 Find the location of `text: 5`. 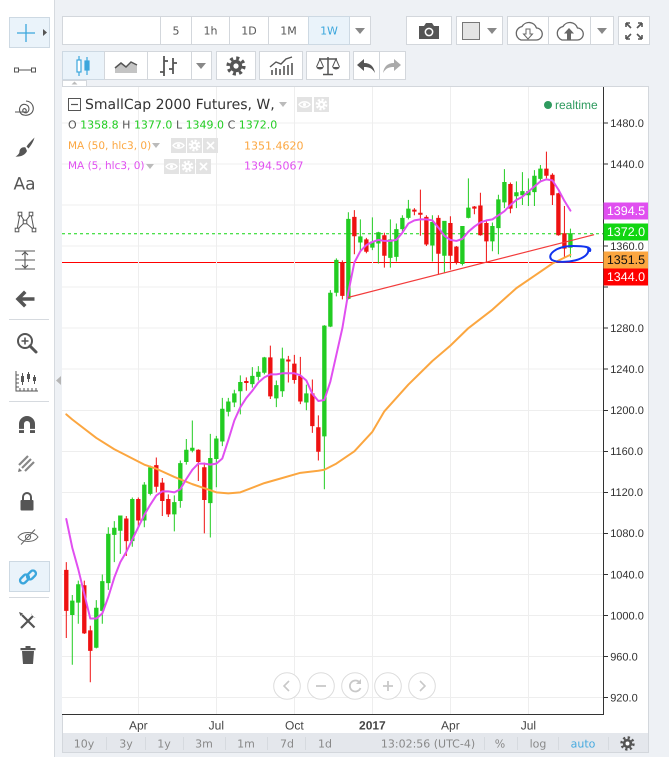

text: 5 is located at coordinates (176, 31).